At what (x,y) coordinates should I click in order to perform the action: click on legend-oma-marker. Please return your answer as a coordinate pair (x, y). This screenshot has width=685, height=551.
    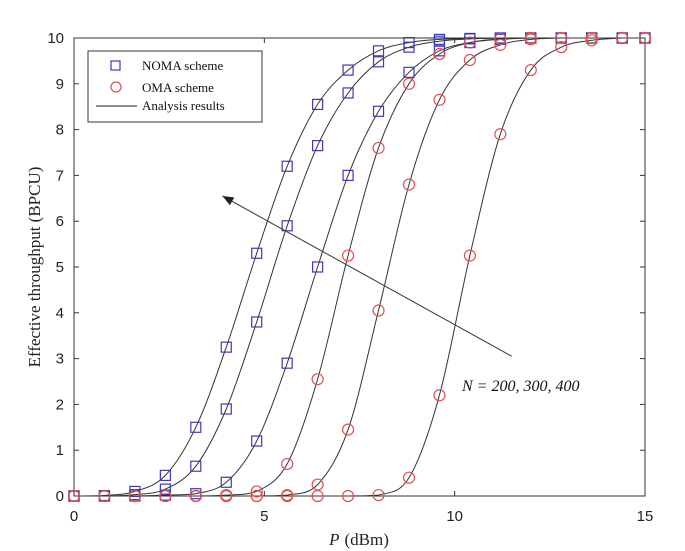
    Looking at the image, I should click on (116, 87).